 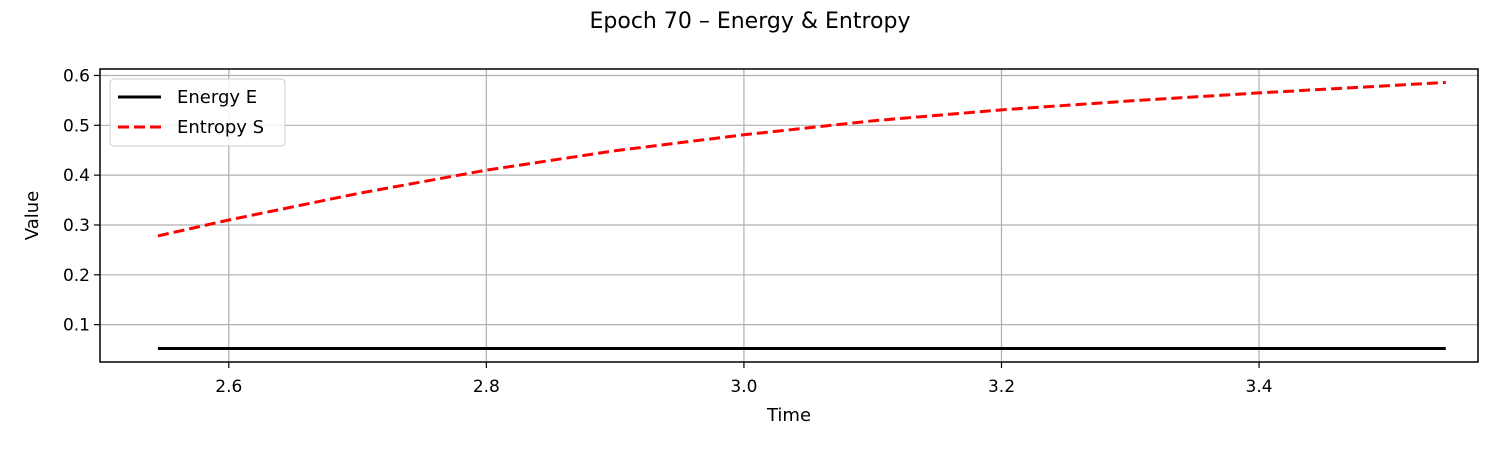 What do you see at coordinates (76, 276) in the screenshot?
I see `y-tick-label: 0.2` at bounding box center [76, 276].